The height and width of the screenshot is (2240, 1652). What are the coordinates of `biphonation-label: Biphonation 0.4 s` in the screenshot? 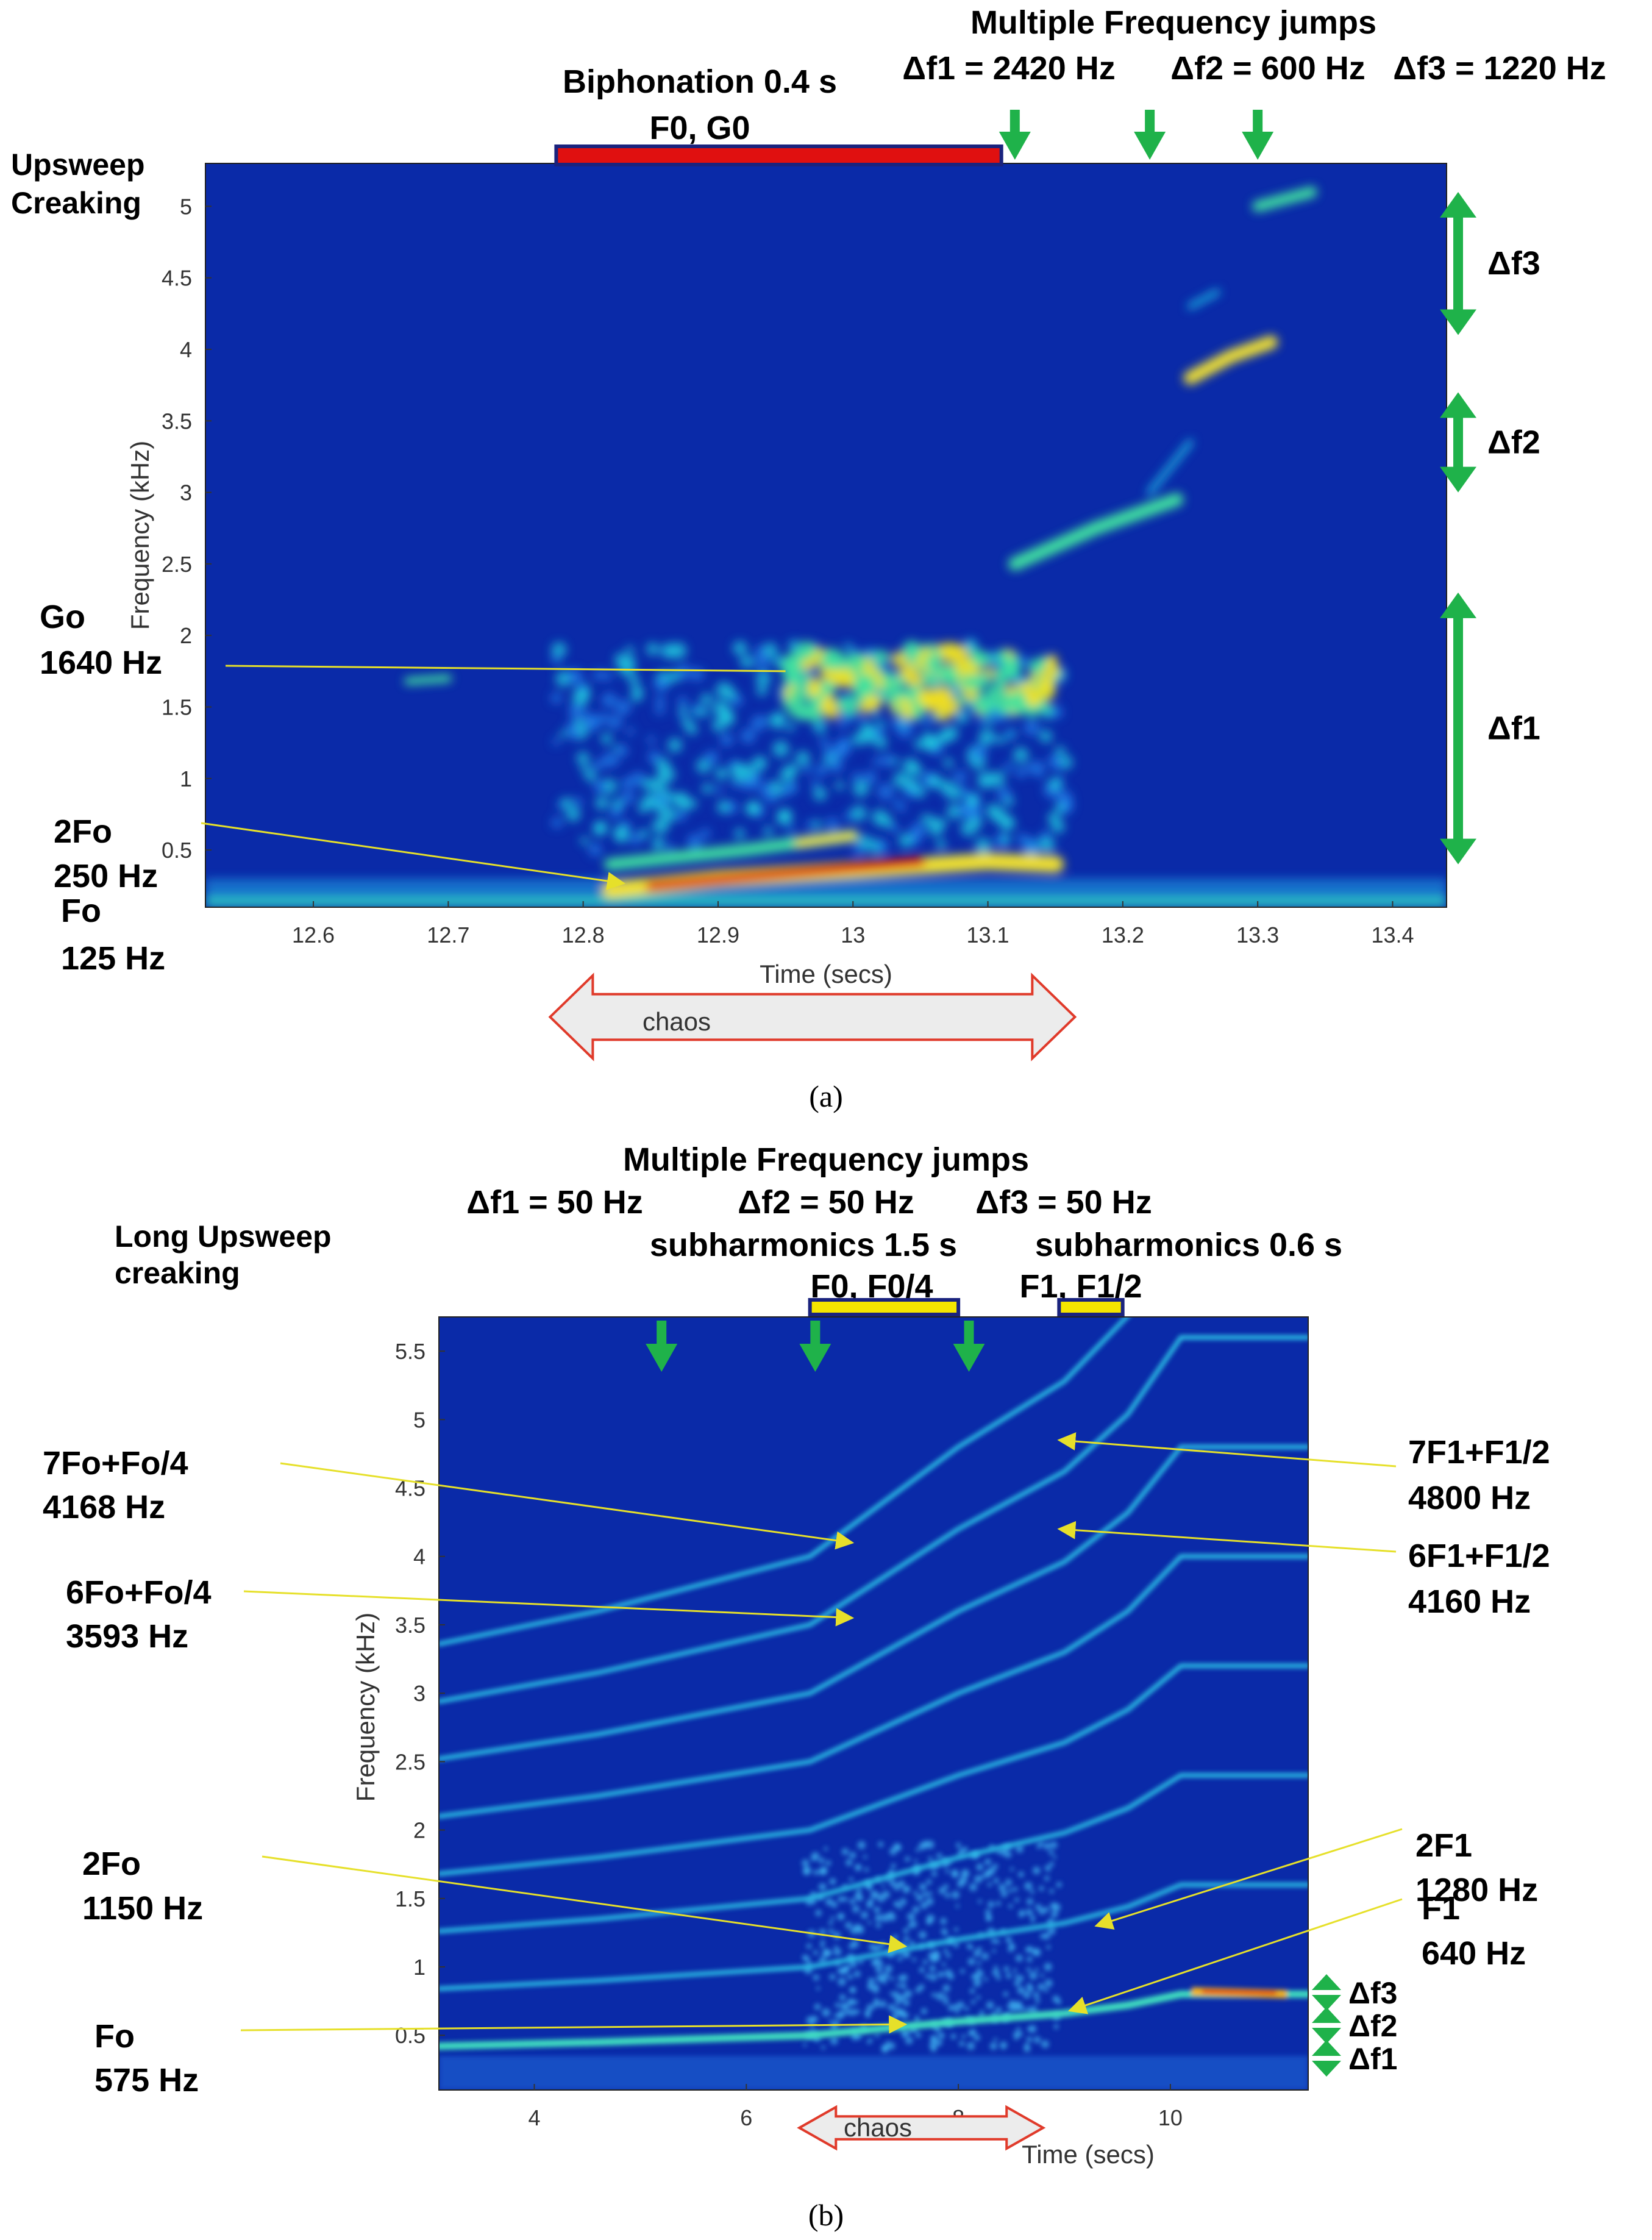 It's located at (700, 82).